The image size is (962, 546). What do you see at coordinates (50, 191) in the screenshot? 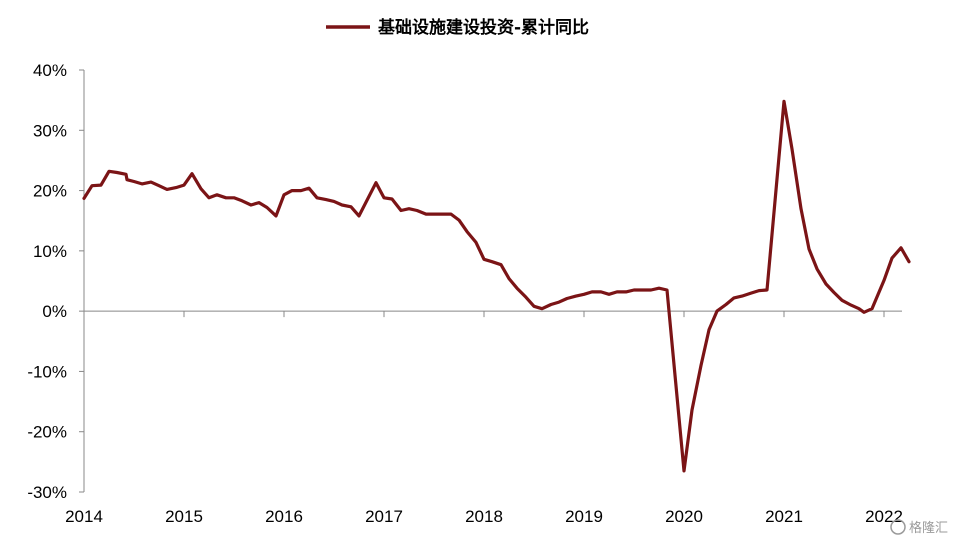
I see `y-tick-label: 20%` at bounding box center [50, 191].